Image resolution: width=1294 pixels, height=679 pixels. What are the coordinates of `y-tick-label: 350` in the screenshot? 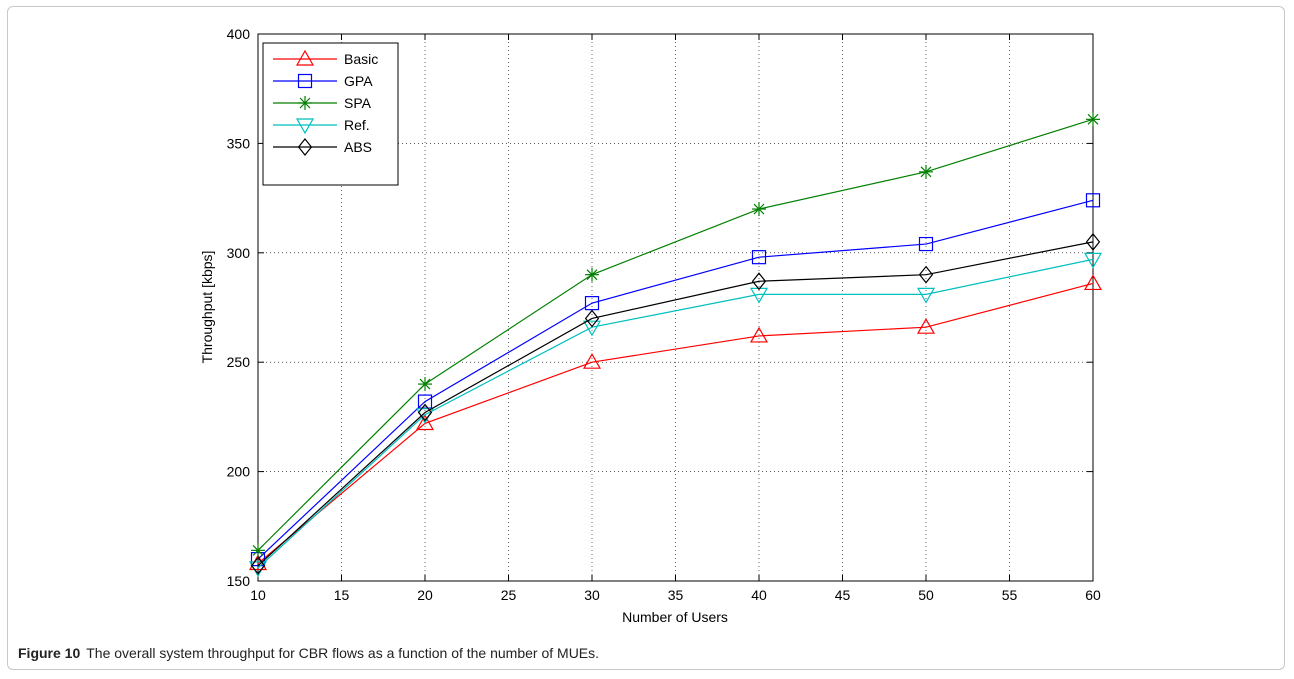 It's located at (239, 143).